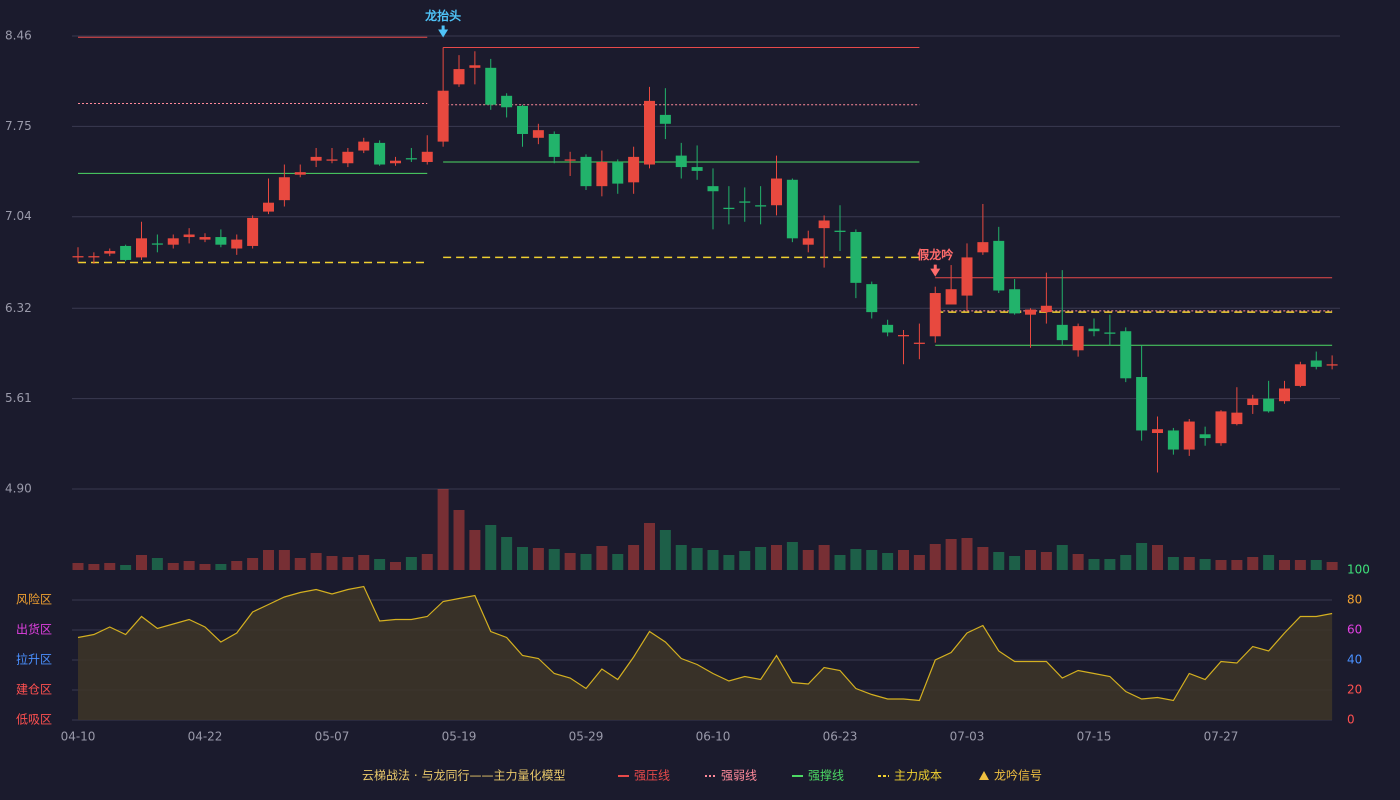  What do you see at coordinates (739, 776) in the screenshot?
I see `legend-label: 强弱线` at bounding box center [739, 776].